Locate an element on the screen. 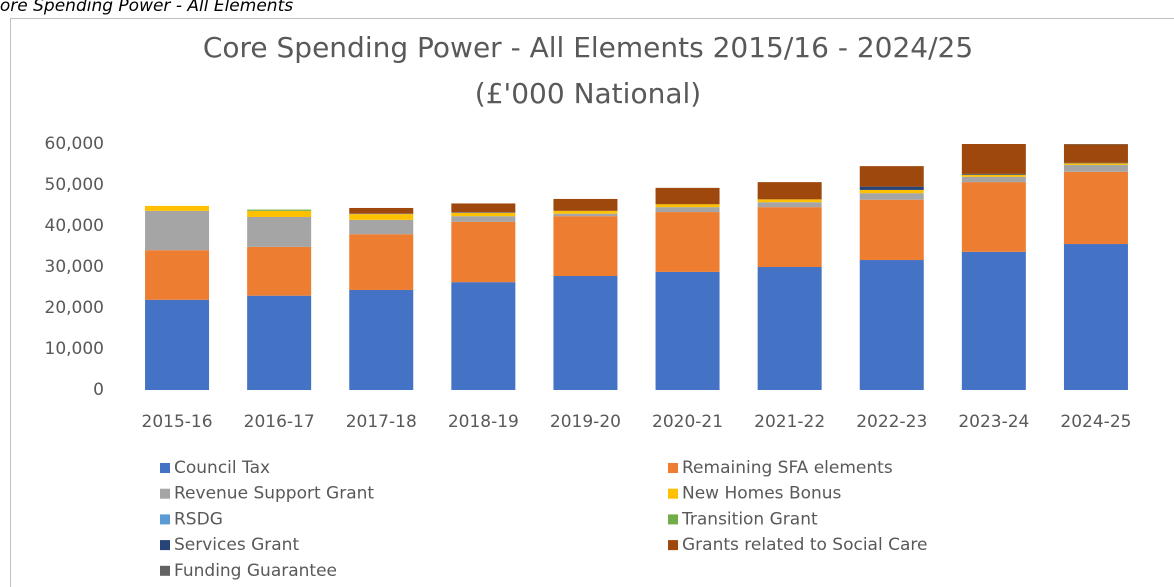 The width and height of the screenshot is (1174, 587). y-tick-label: 40,000 is located at coordinates (74, 226).